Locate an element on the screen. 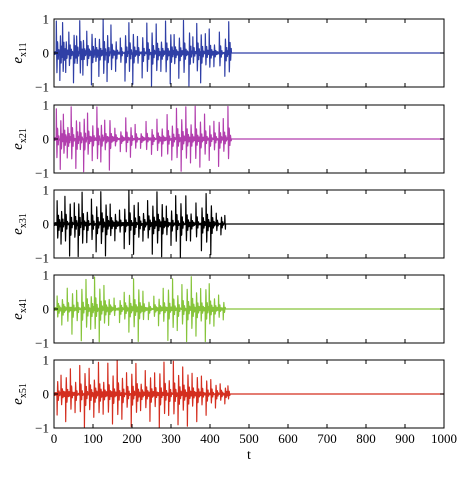  y-axis-label: ex41 is located at coordinates (19, 309).